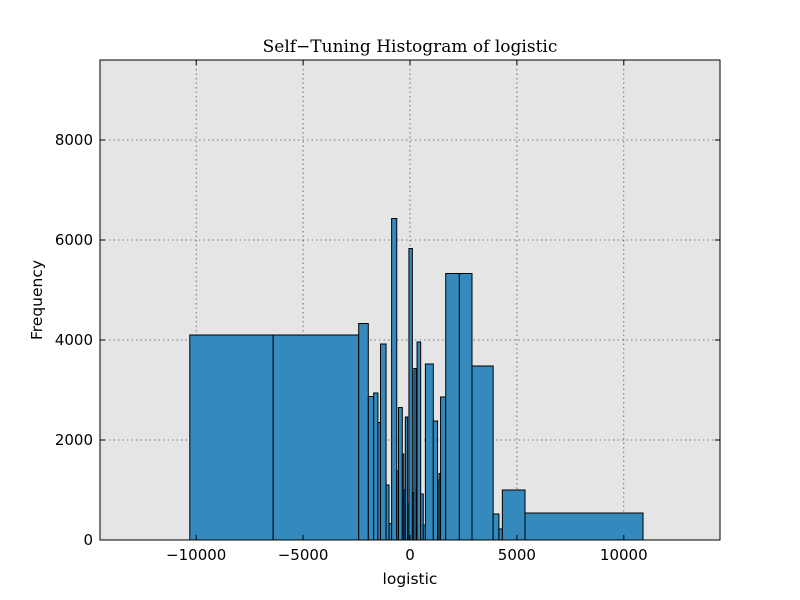  Describe the element at coordinates (410, 579) in the screenshot. I see `x-axis-label: logistic` at that location.